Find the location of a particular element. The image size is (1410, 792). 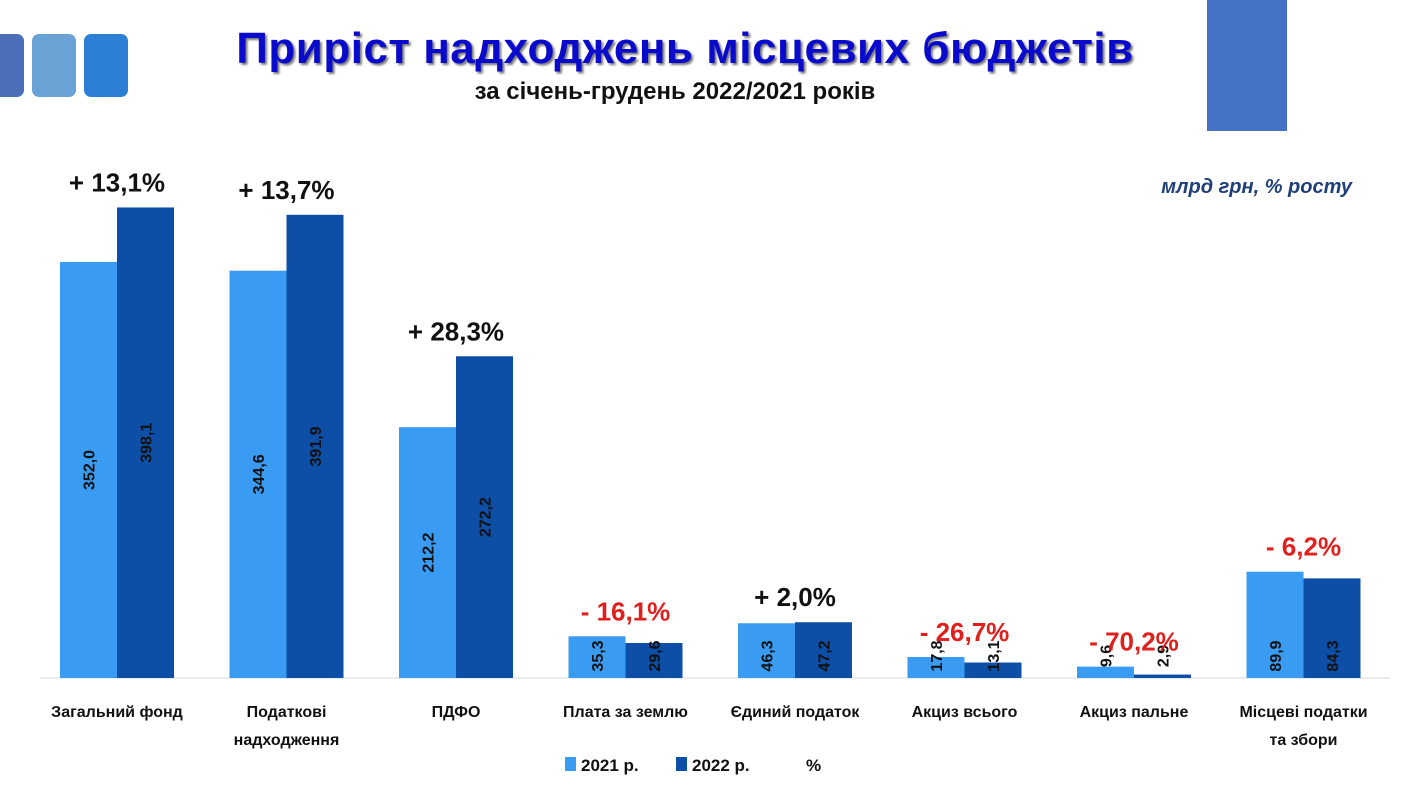

percent-label: + 13,7% is located at coordinates (286, 190).